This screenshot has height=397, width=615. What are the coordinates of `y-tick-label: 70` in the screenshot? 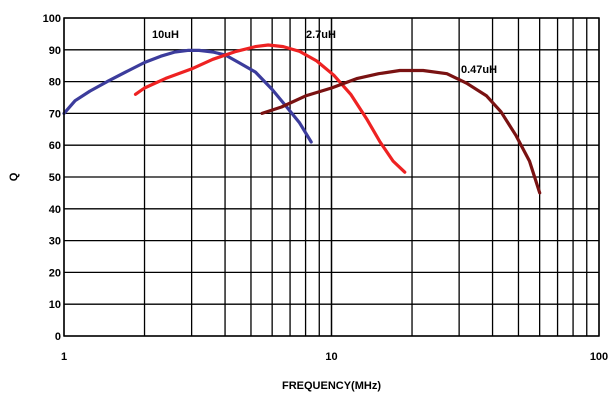 It's located at (55, 114).